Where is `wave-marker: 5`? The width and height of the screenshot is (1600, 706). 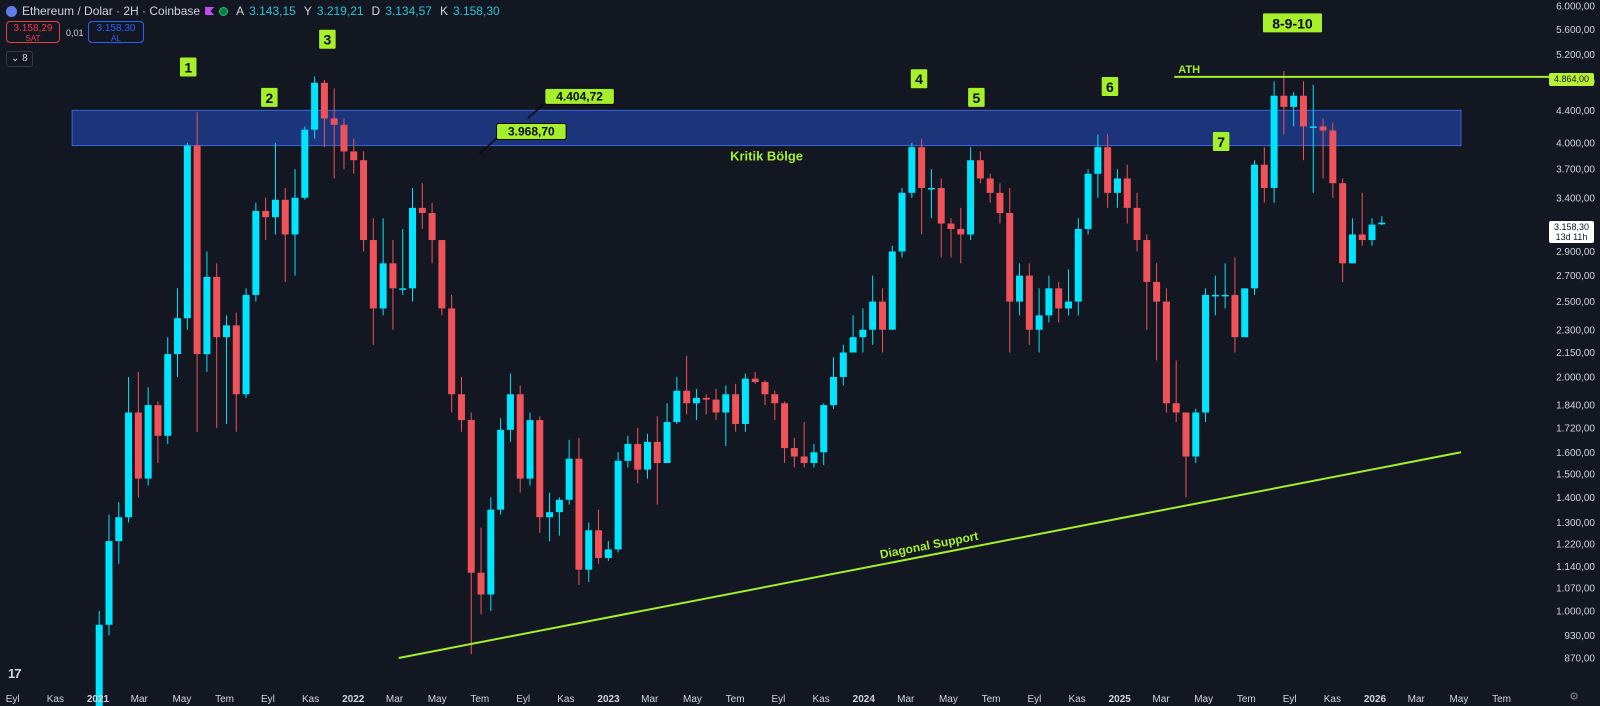
wave-marker: 5 is located at coordinates (976, 97).